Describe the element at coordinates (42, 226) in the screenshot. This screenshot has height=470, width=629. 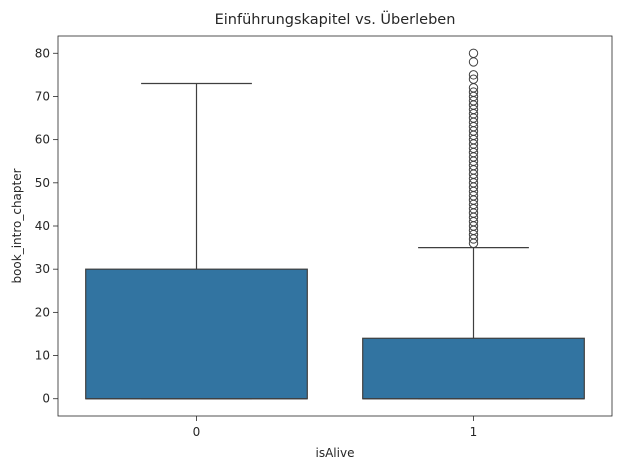
I see `y-tick-label: 40` at that location.